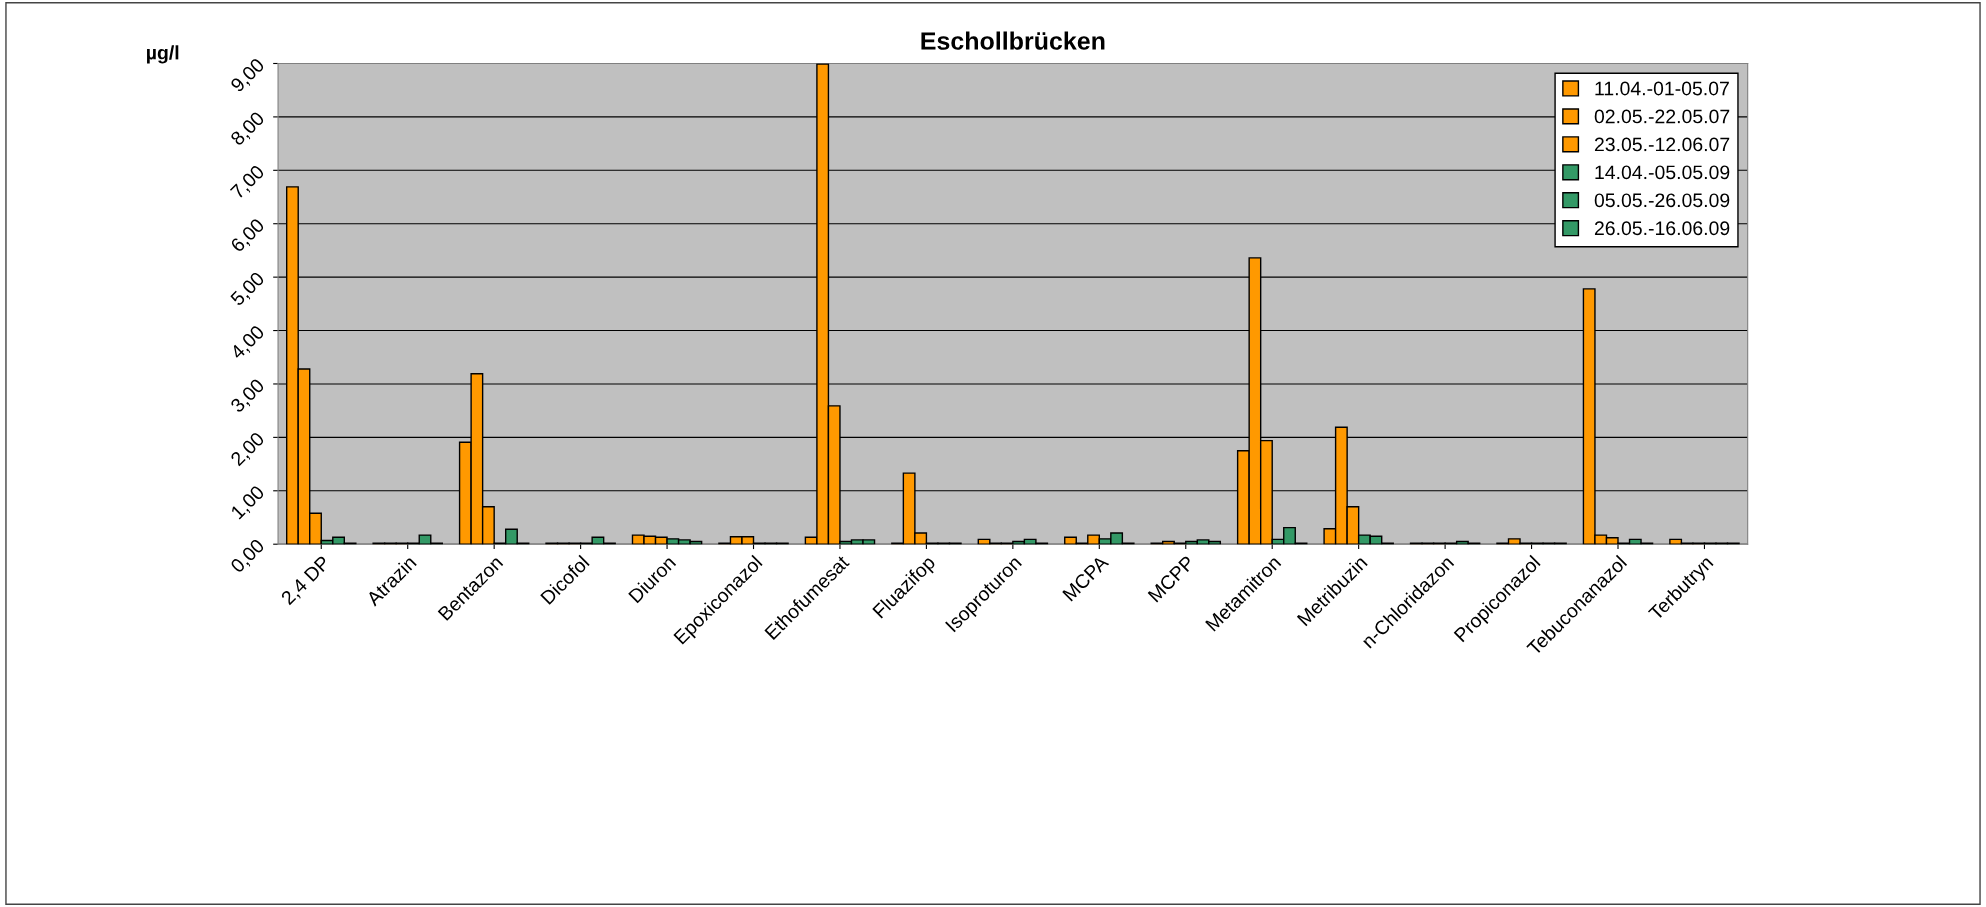 The width and height of the screenshot is (1986, 907). What do you see at coordinates (248, 236) in the screenshot?
I see `y-tick-label: 6,00` at bounding box center [248, 236].